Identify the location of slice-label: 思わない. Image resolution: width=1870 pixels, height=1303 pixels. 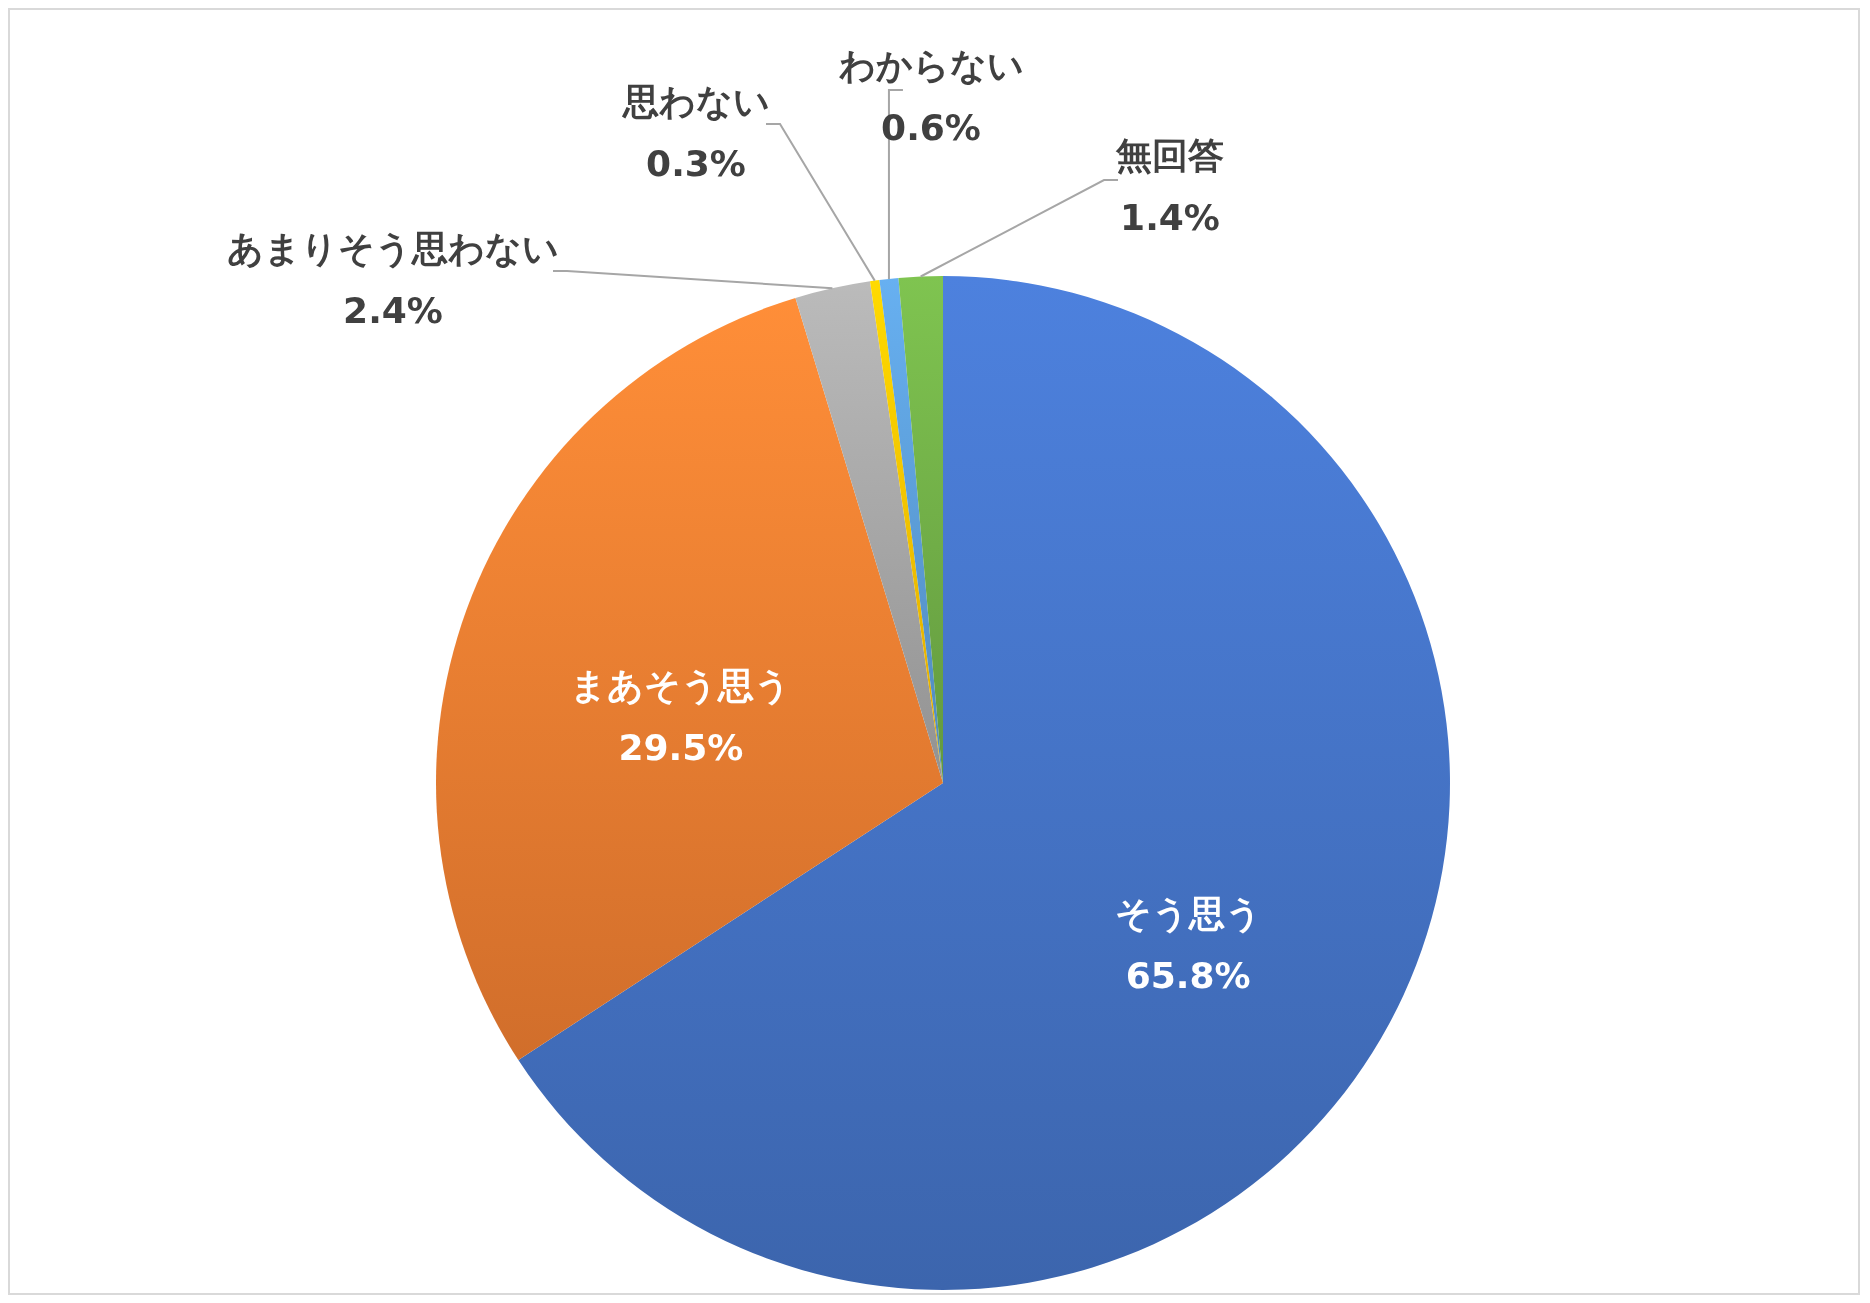
(695, 101).